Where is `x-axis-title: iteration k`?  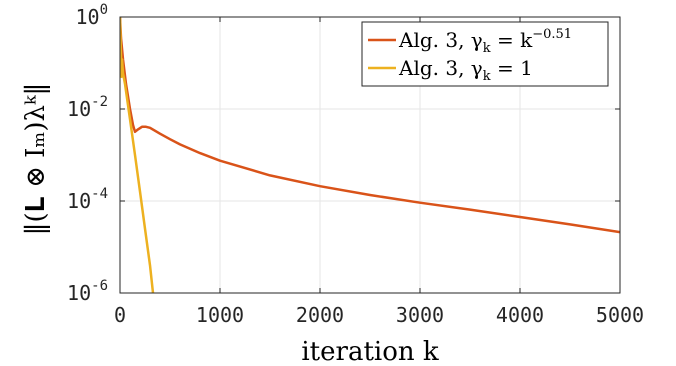
x-axis-title: iteration k is located at coordinates (370, 351).